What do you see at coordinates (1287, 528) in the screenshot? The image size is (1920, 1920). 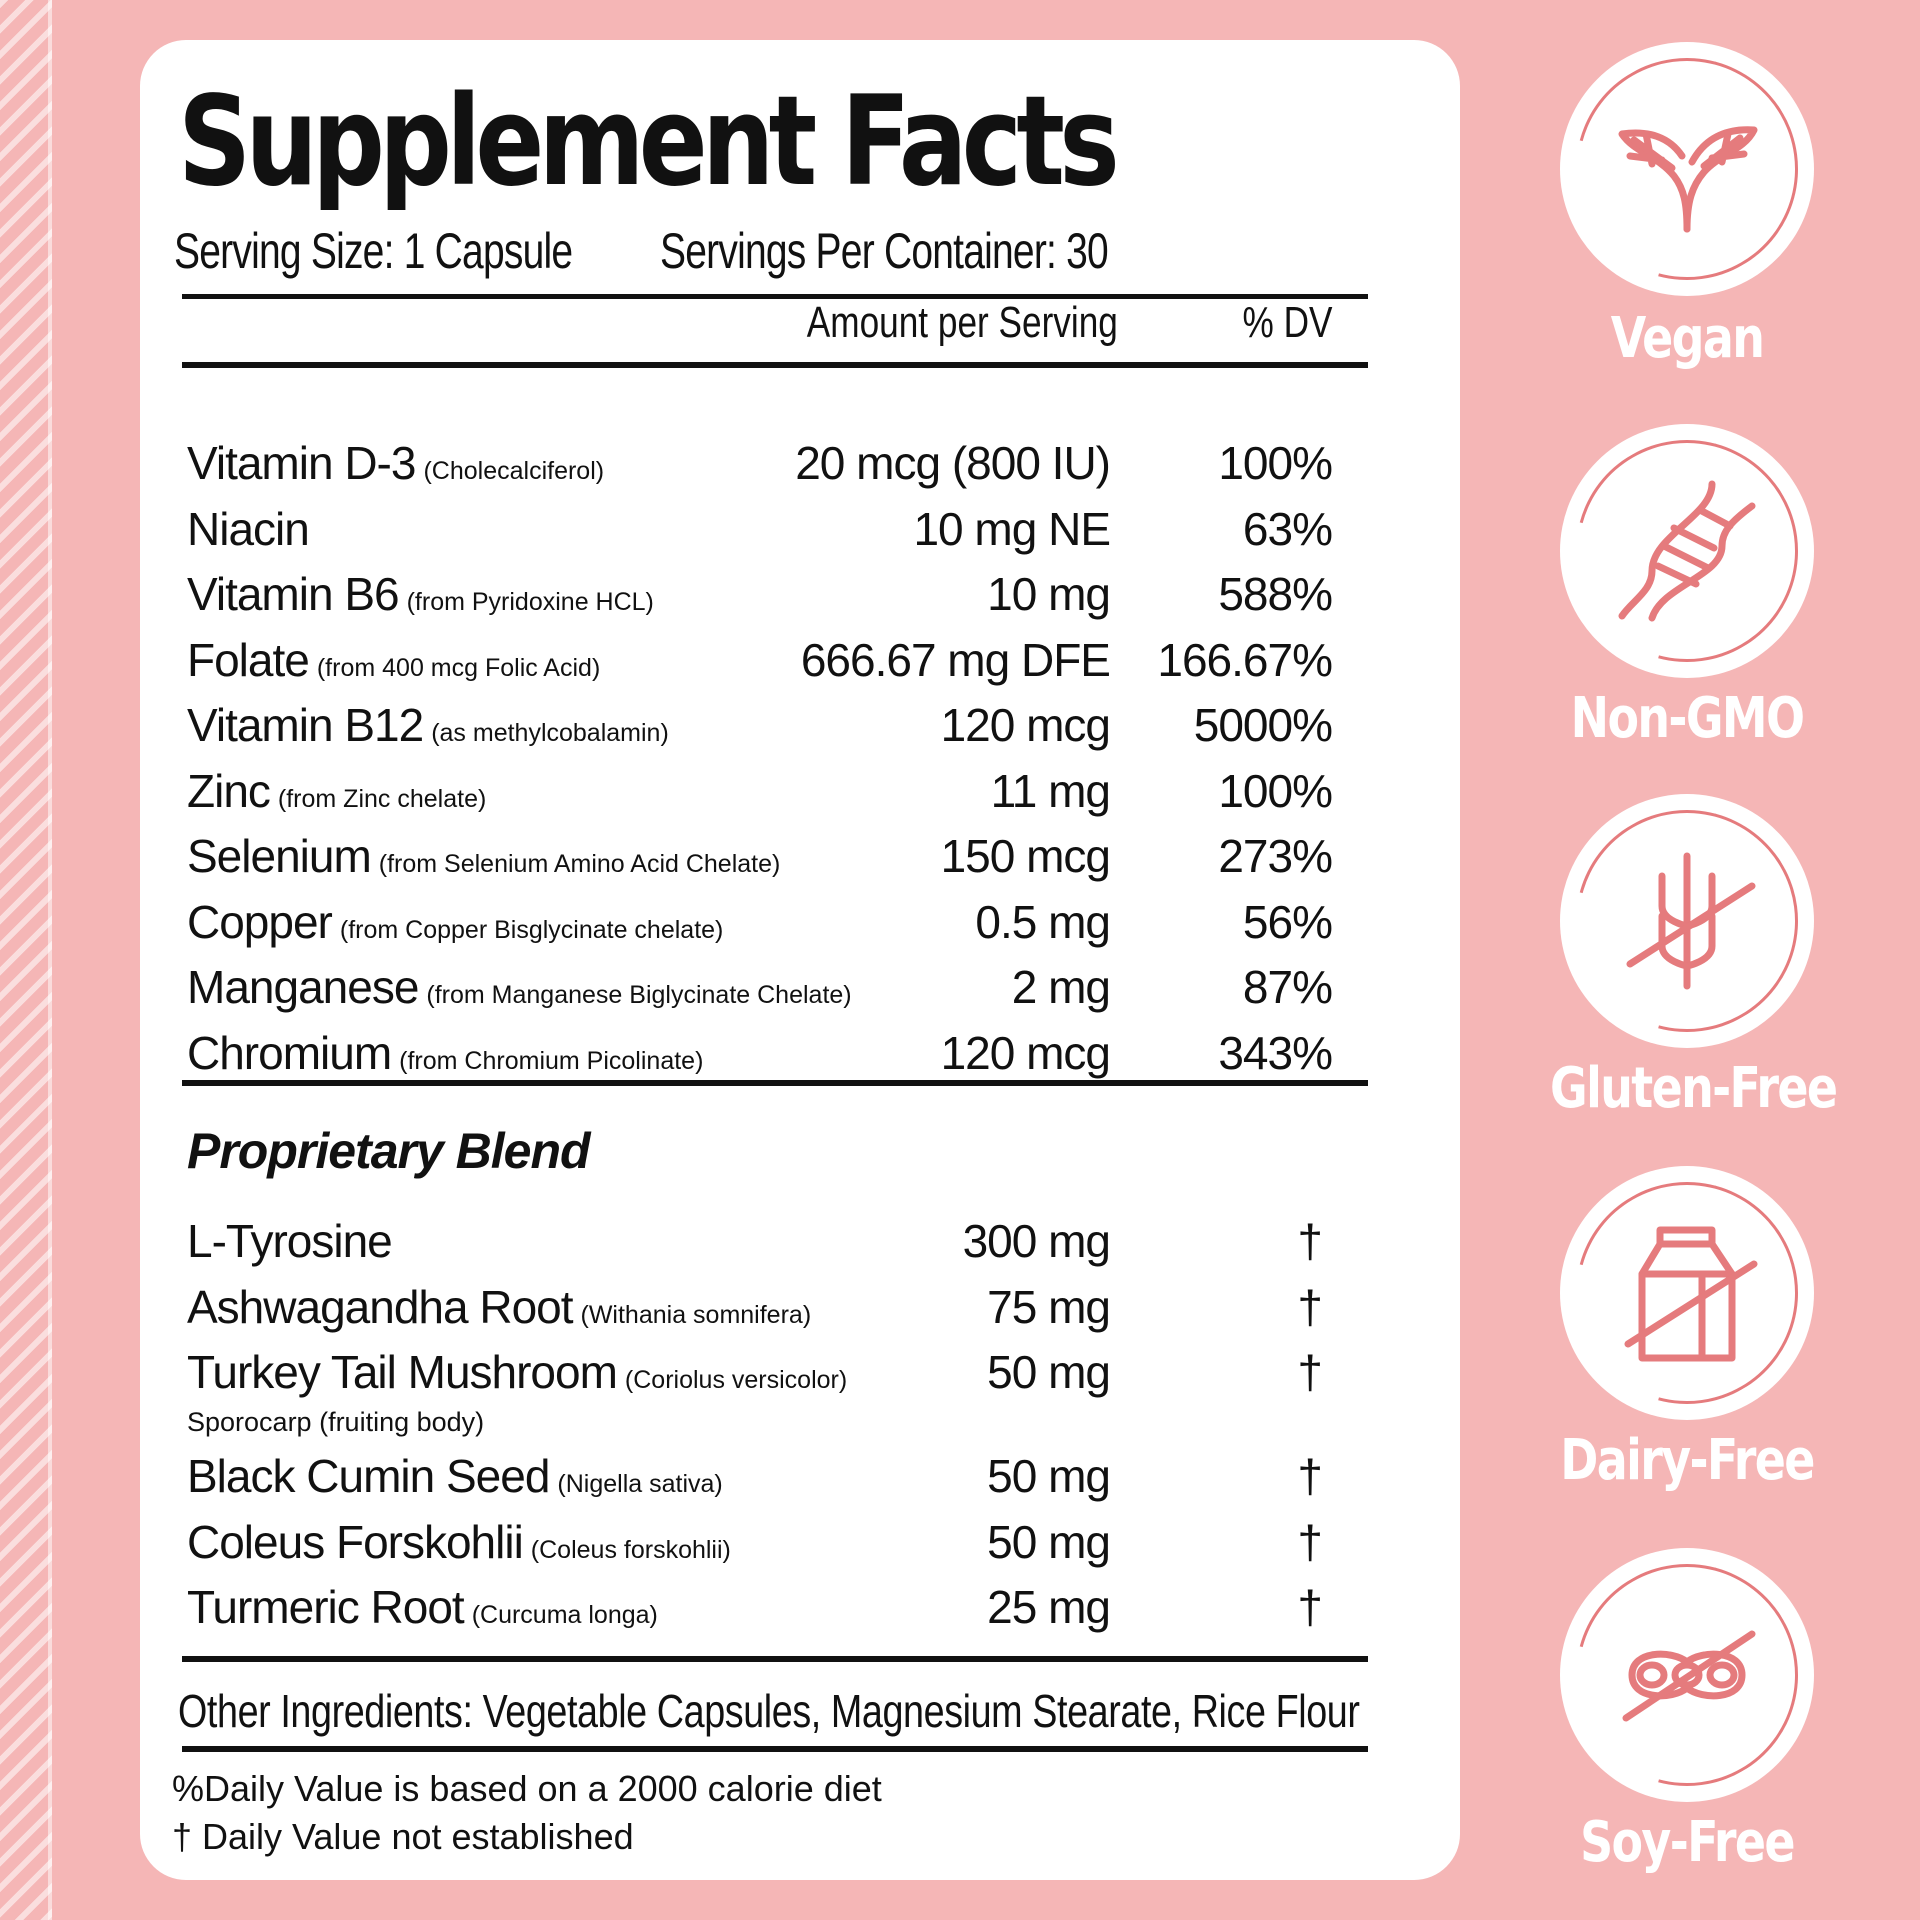 I see `nutrient-dv: 63%` at bounding box center [1287, 528].